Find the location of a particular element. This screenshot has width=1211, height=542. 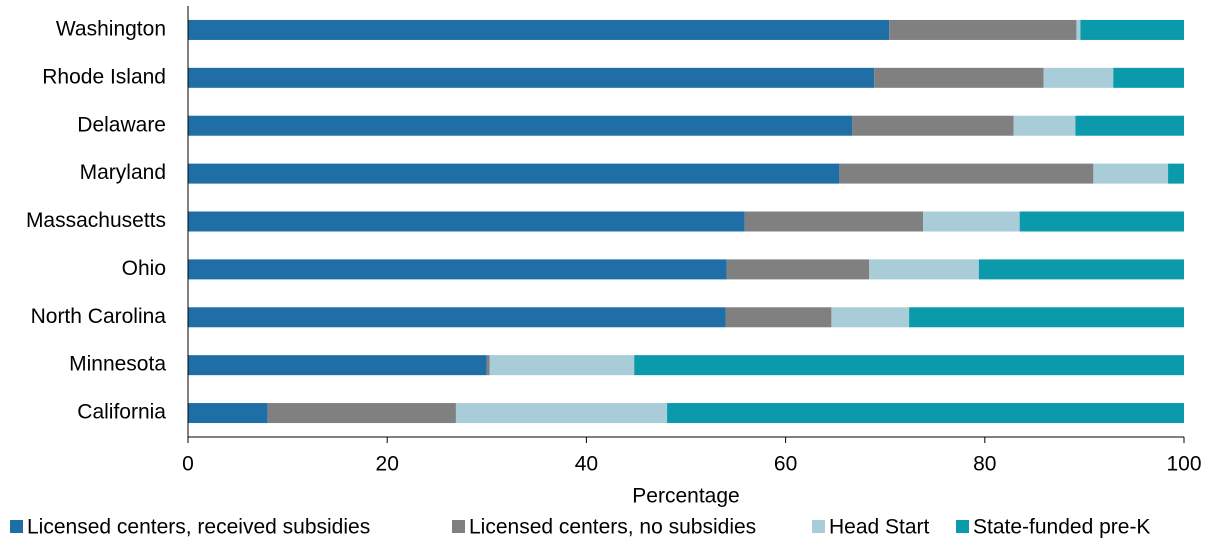

y-tick-label: Maryland is located at coordinates (123, 172).